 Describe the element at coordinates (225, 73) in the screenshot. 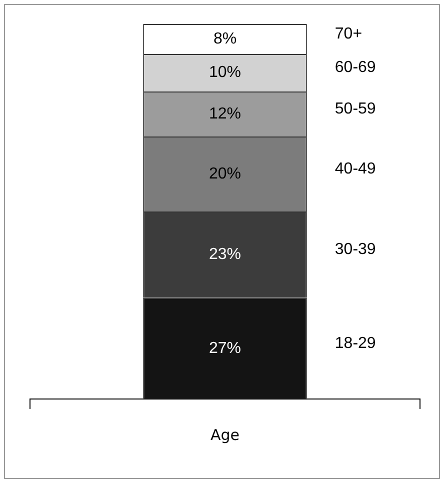

I see `data-label: 10%` at that location.